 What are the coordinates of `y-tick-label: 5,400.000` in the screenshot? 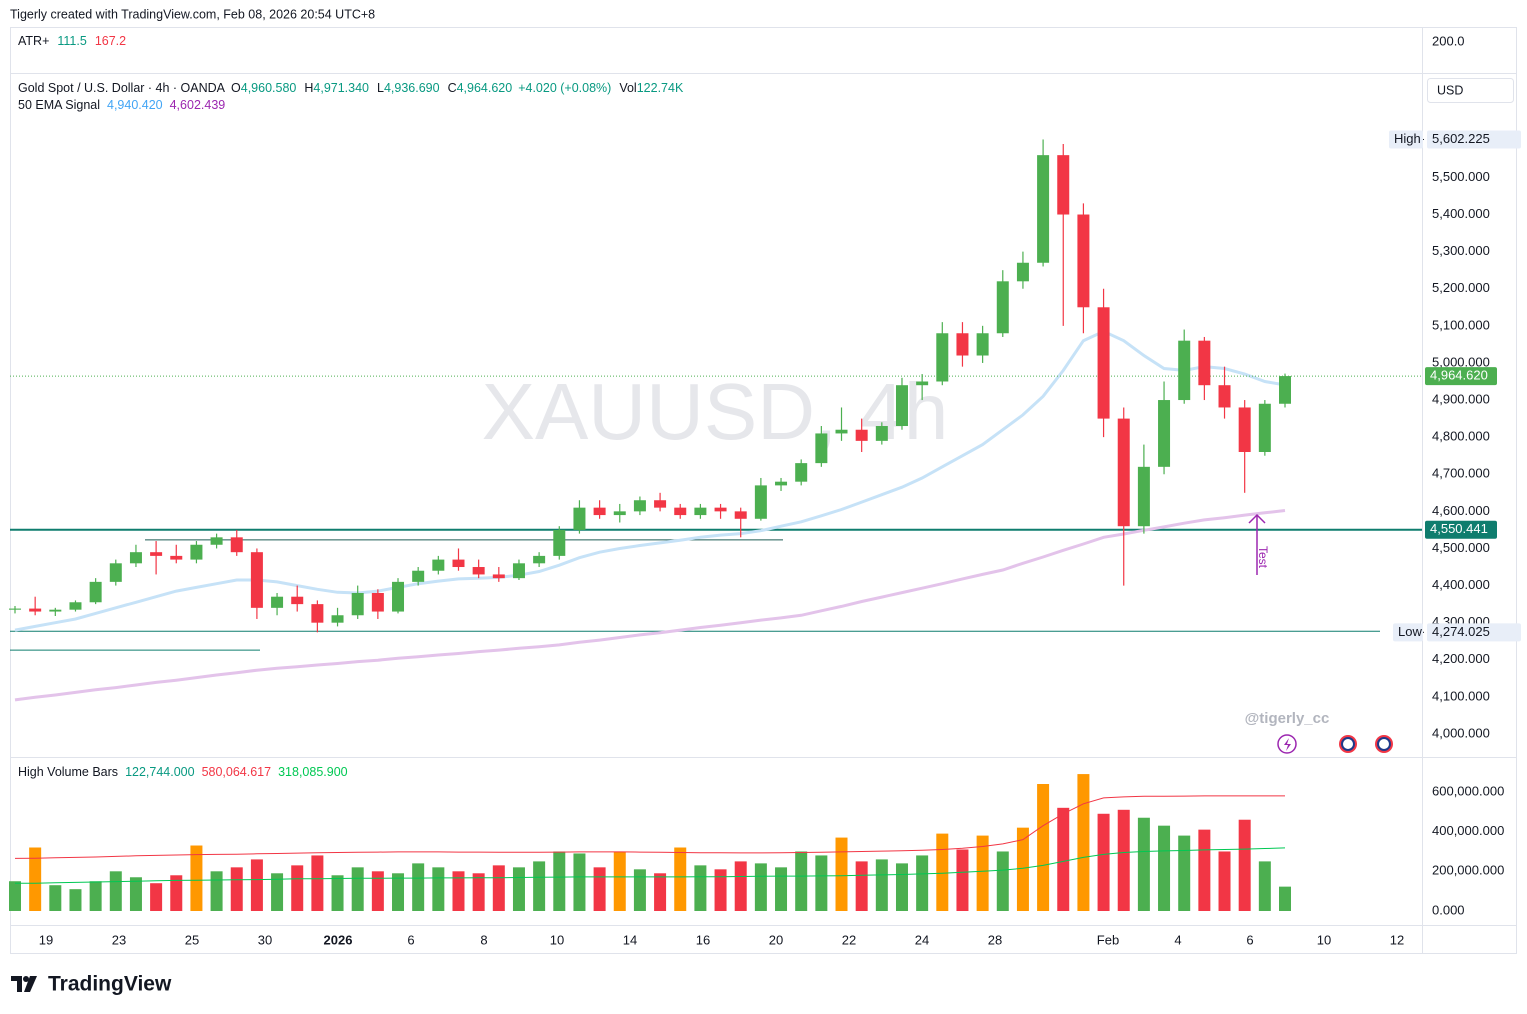 It's located at (1461, 213).